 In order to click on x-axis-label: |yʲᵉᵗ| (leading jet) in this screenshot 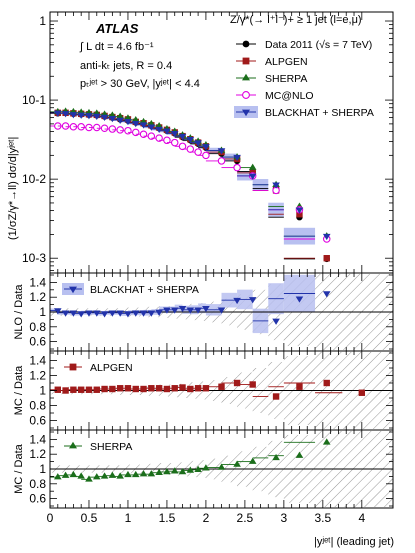, I will do `click(354, 542)`.